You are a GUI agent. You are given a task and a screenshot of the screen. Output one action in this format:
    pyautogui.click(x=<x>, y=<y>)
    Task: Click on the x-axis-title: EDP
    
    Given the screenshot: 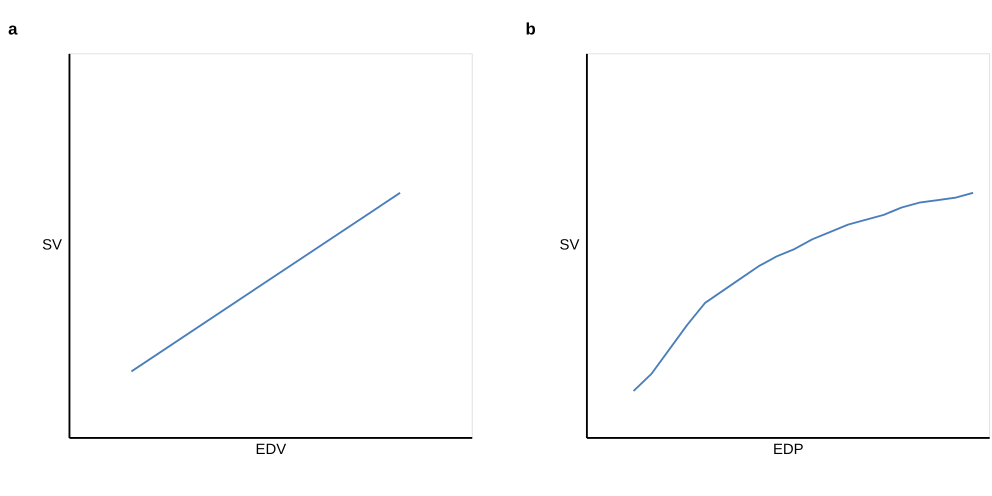 What is the action you would take?
    pyautogui.click(x=788, y=450)
    